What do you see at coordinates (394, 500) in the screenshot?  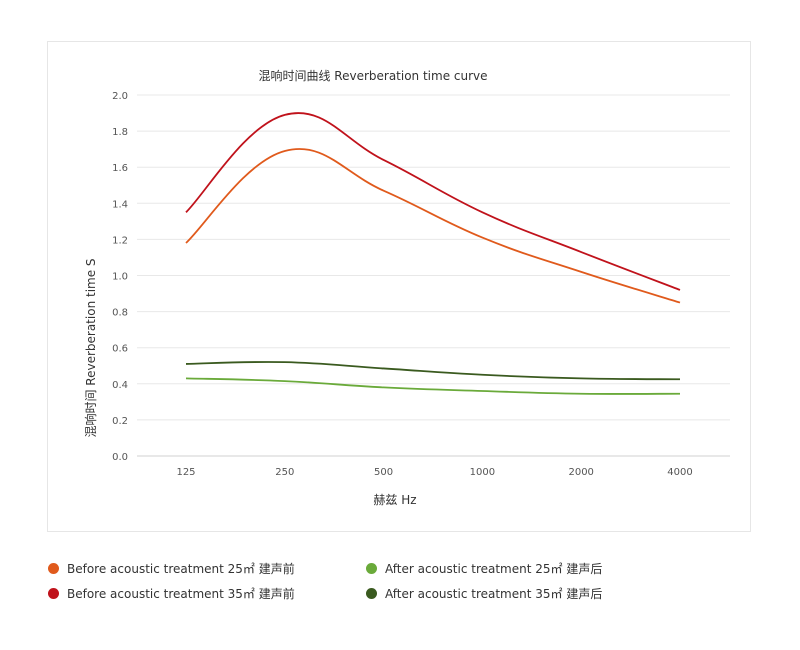 I see `x-axis-label: 赫兹 Hz` at bounding box center [394, 500].